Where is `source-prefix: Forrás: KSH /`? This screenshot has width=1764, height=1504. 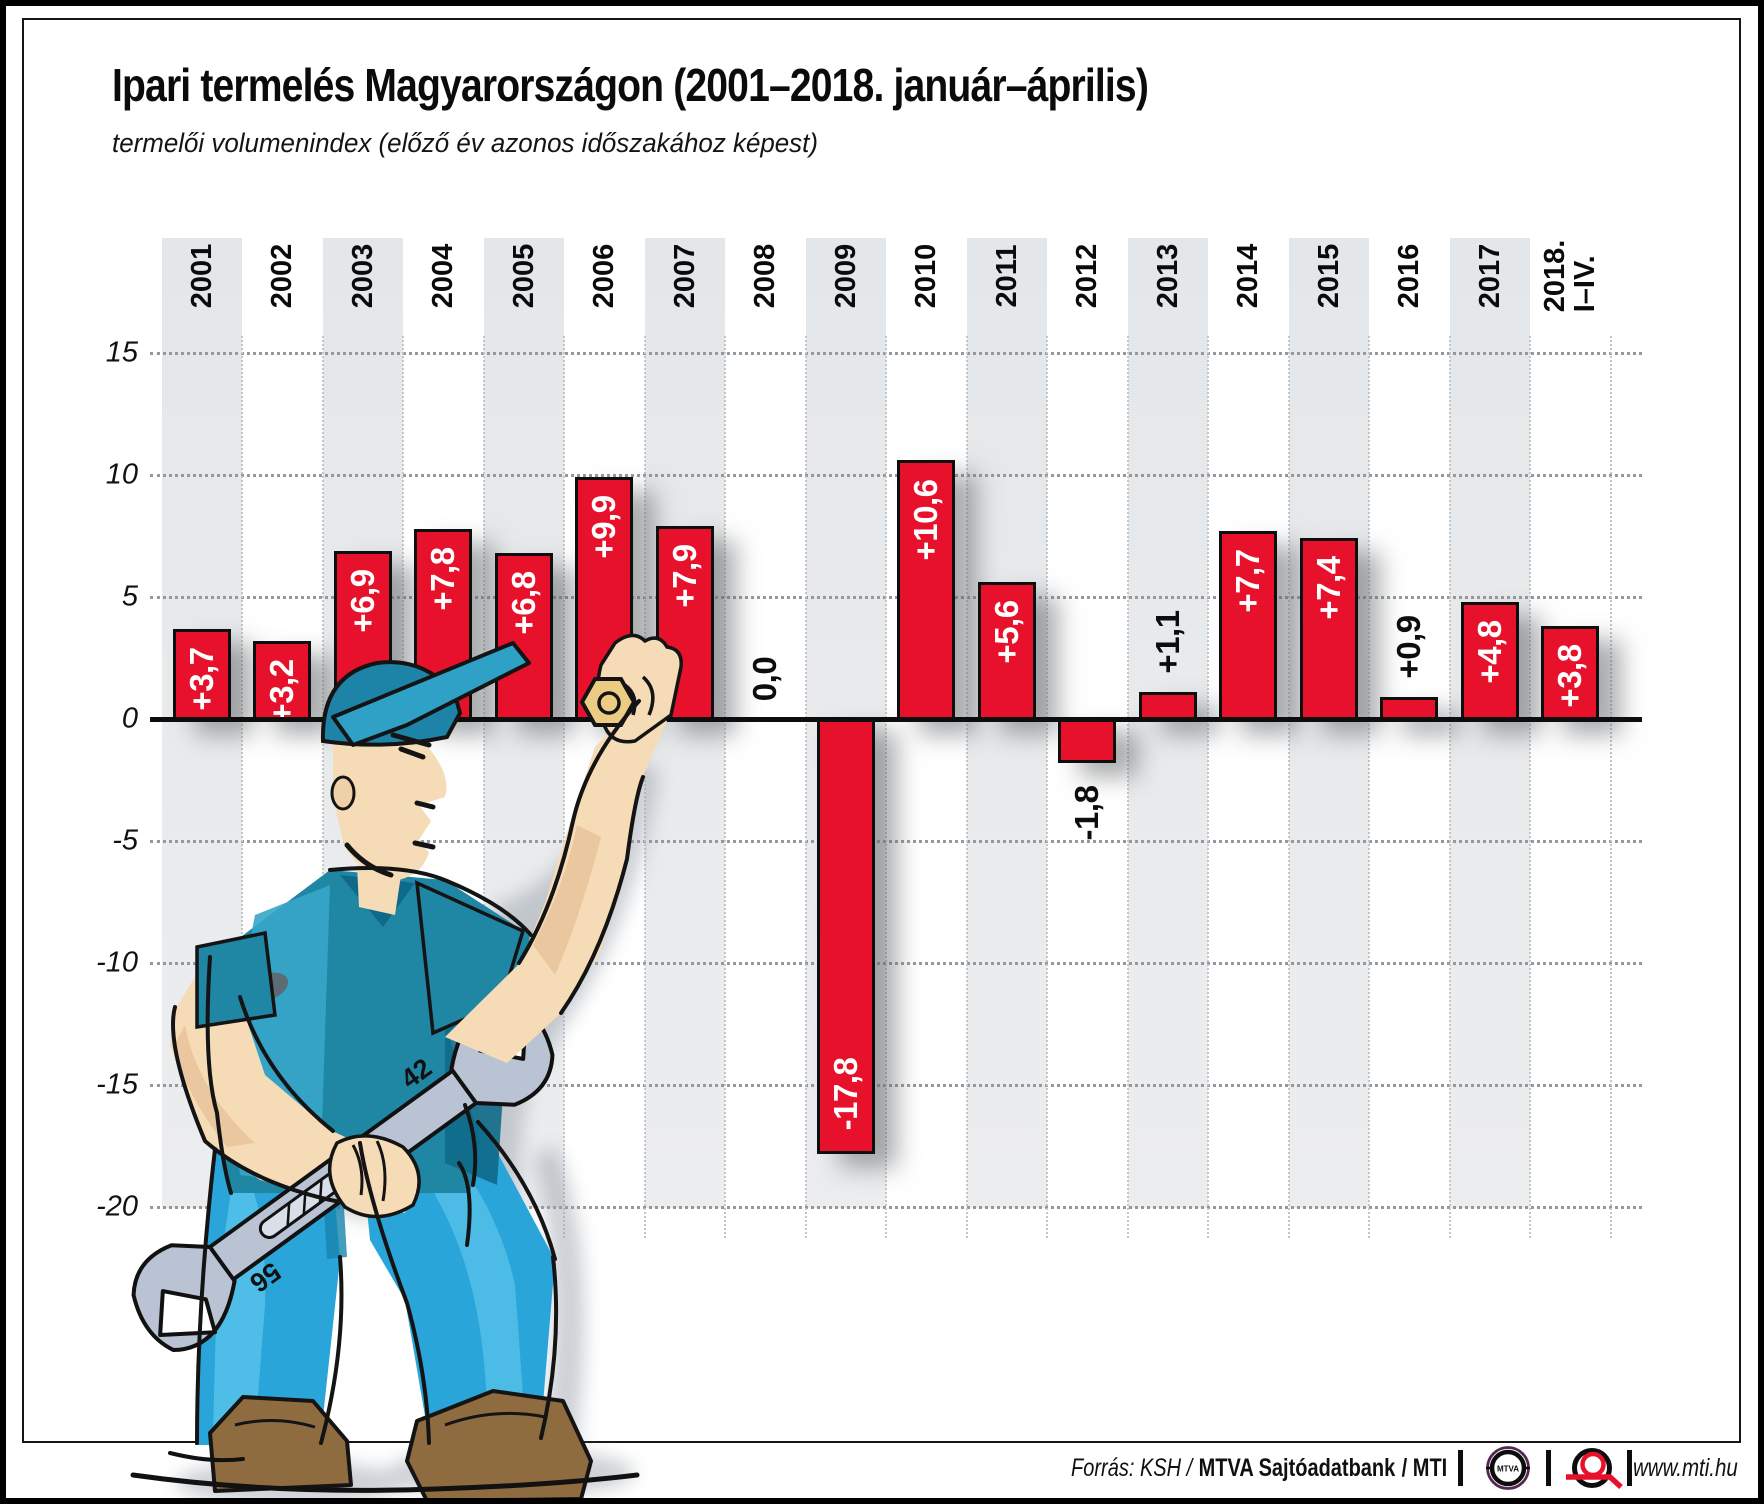 source-prefix: Forrás: KSH / is located at coordinates (1131, 1468).